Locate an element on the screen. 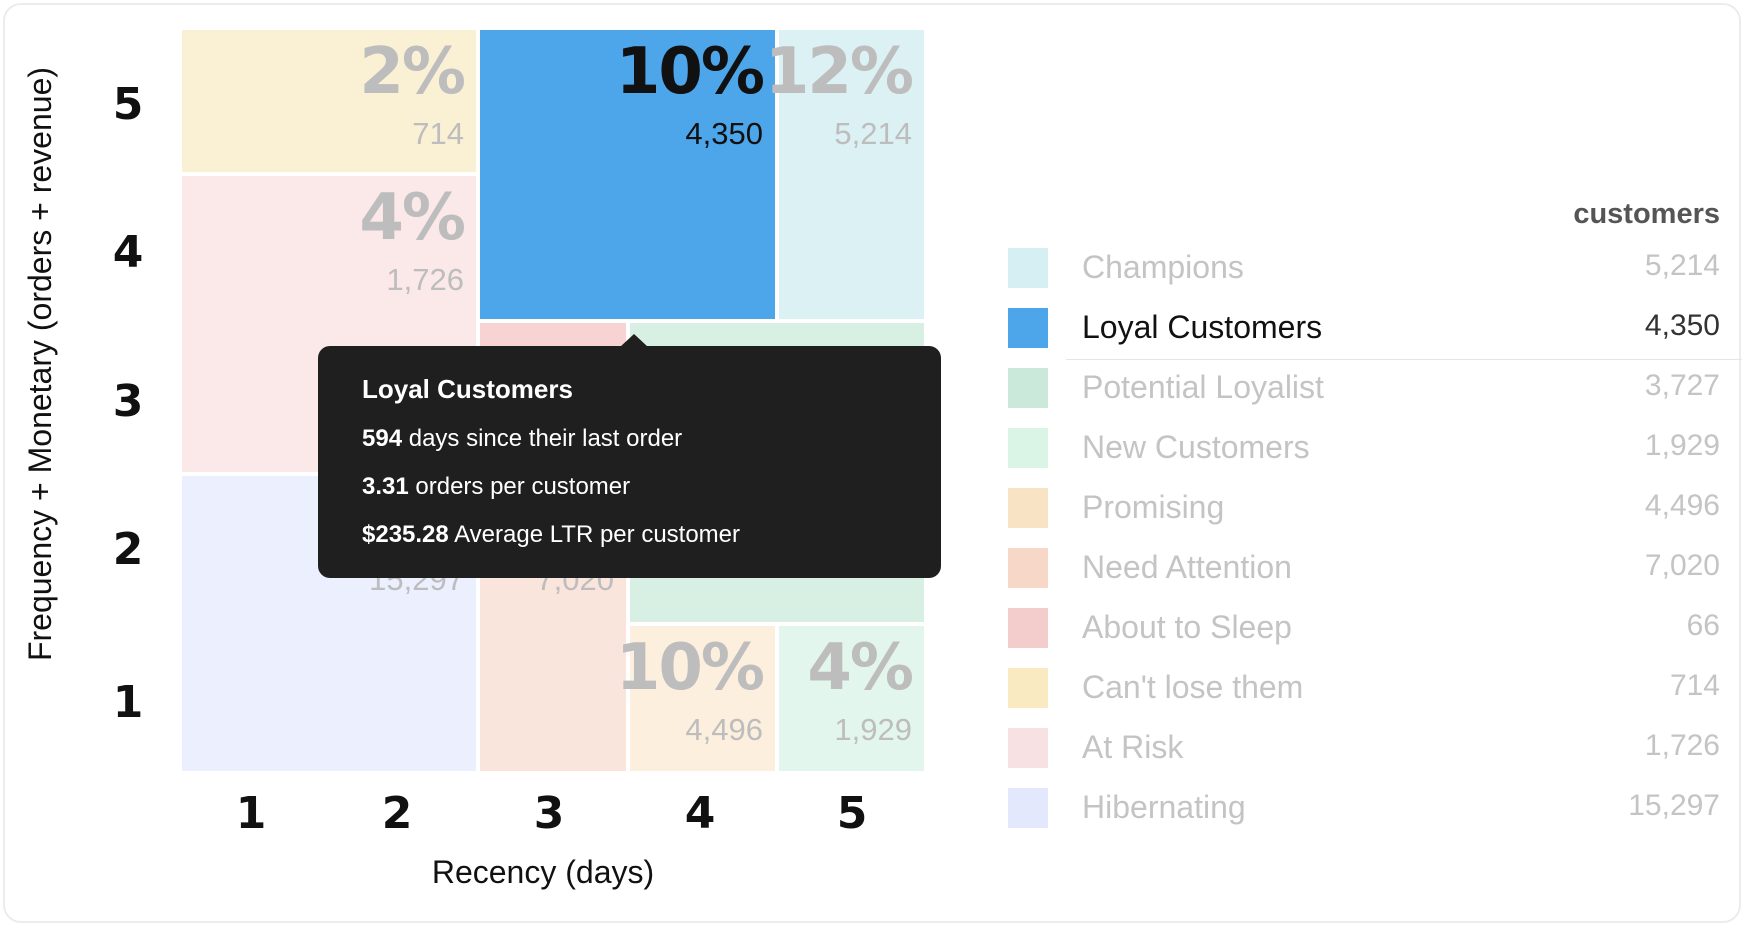 This screenshot has width=1746, height=928. segment-count: 5,214 is located at coordinates (873, 133).